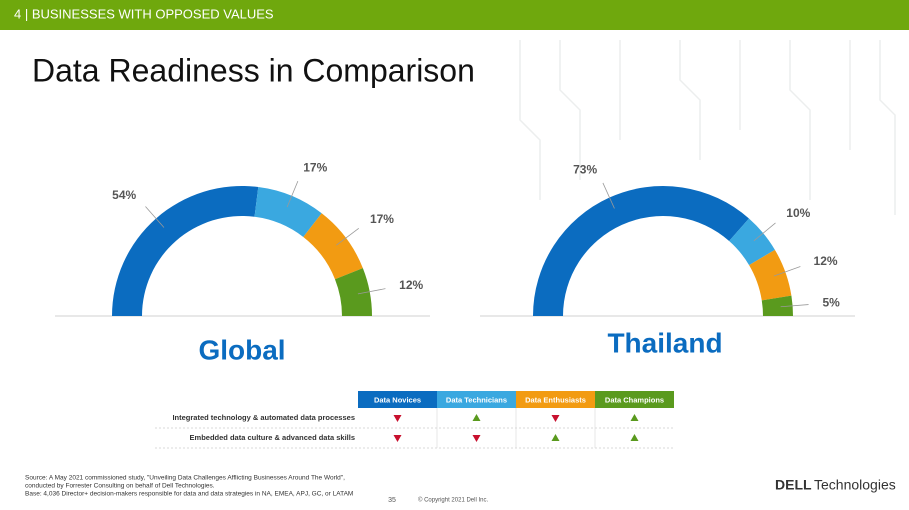 Image resolution: width=909 pixels, height=510 pixels. What do you see at coordinates (798, 213) in the screenshot?
I see `data-label: 10%` at bounding box center [798, 213].